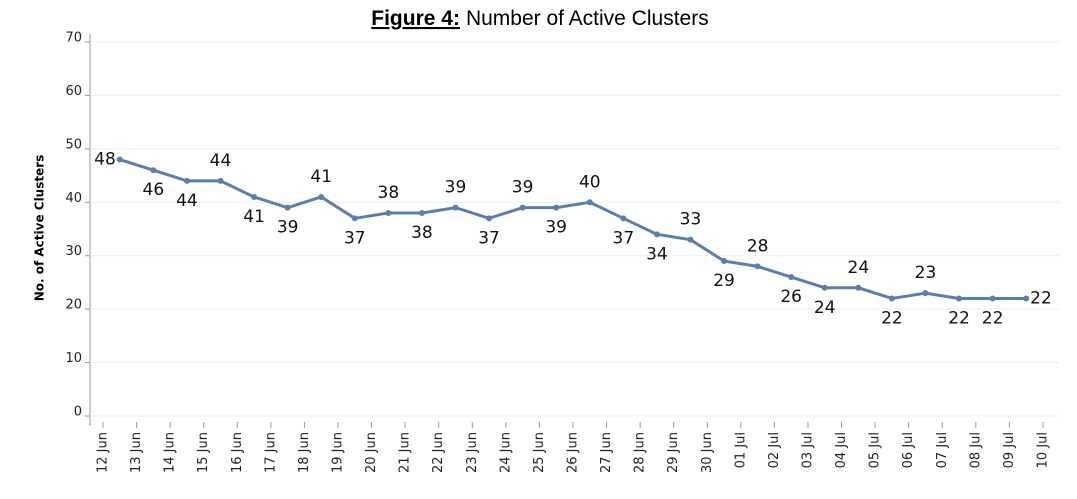  I want to click on chart-title-group: Figure 4: Number of Active Clusters, so click(539, 18).